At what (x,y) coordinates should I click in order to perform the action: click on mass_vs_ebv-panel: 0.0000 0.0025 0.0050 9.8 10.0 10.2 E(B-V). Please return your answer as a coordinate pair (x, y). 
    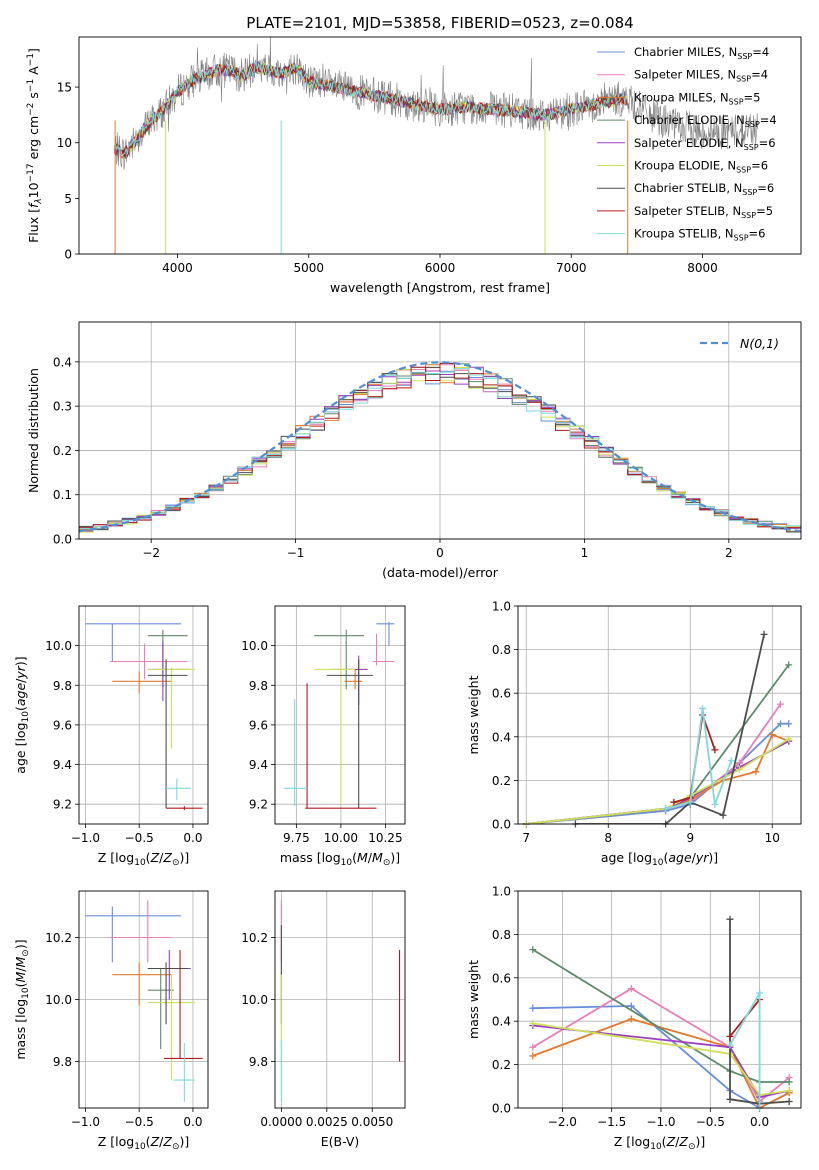
    Looking at the image, I should click on (323, 1019).